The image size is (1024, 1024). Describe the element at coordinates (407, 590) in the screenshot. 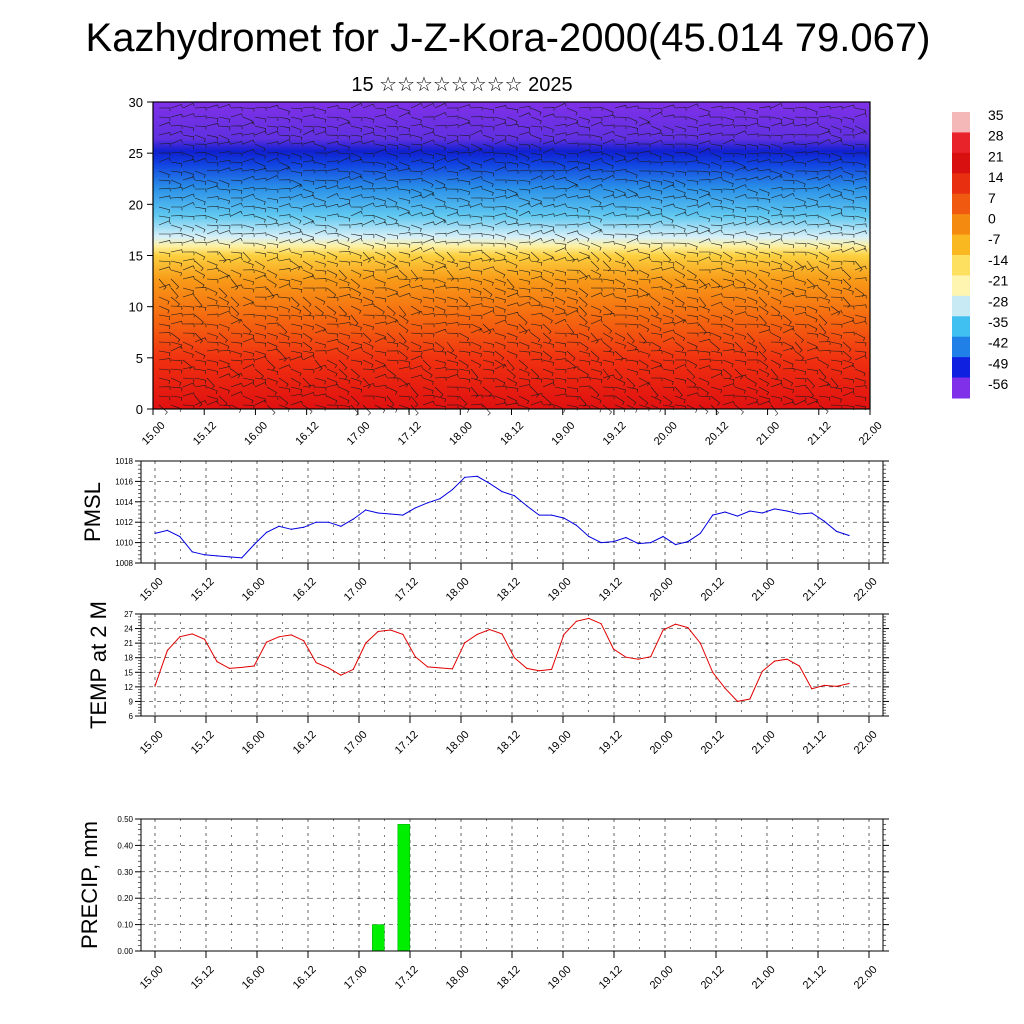

I see `x-tick-label: 17.12` at that location.